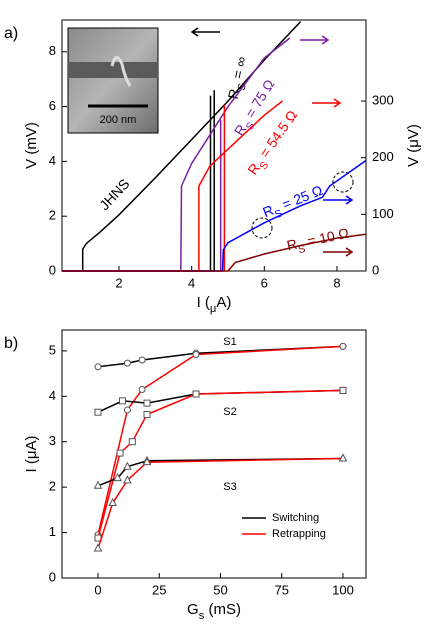 This screenshot has width=436, height=632. I want to click on x-tick-label: 75, so click(281, 589).